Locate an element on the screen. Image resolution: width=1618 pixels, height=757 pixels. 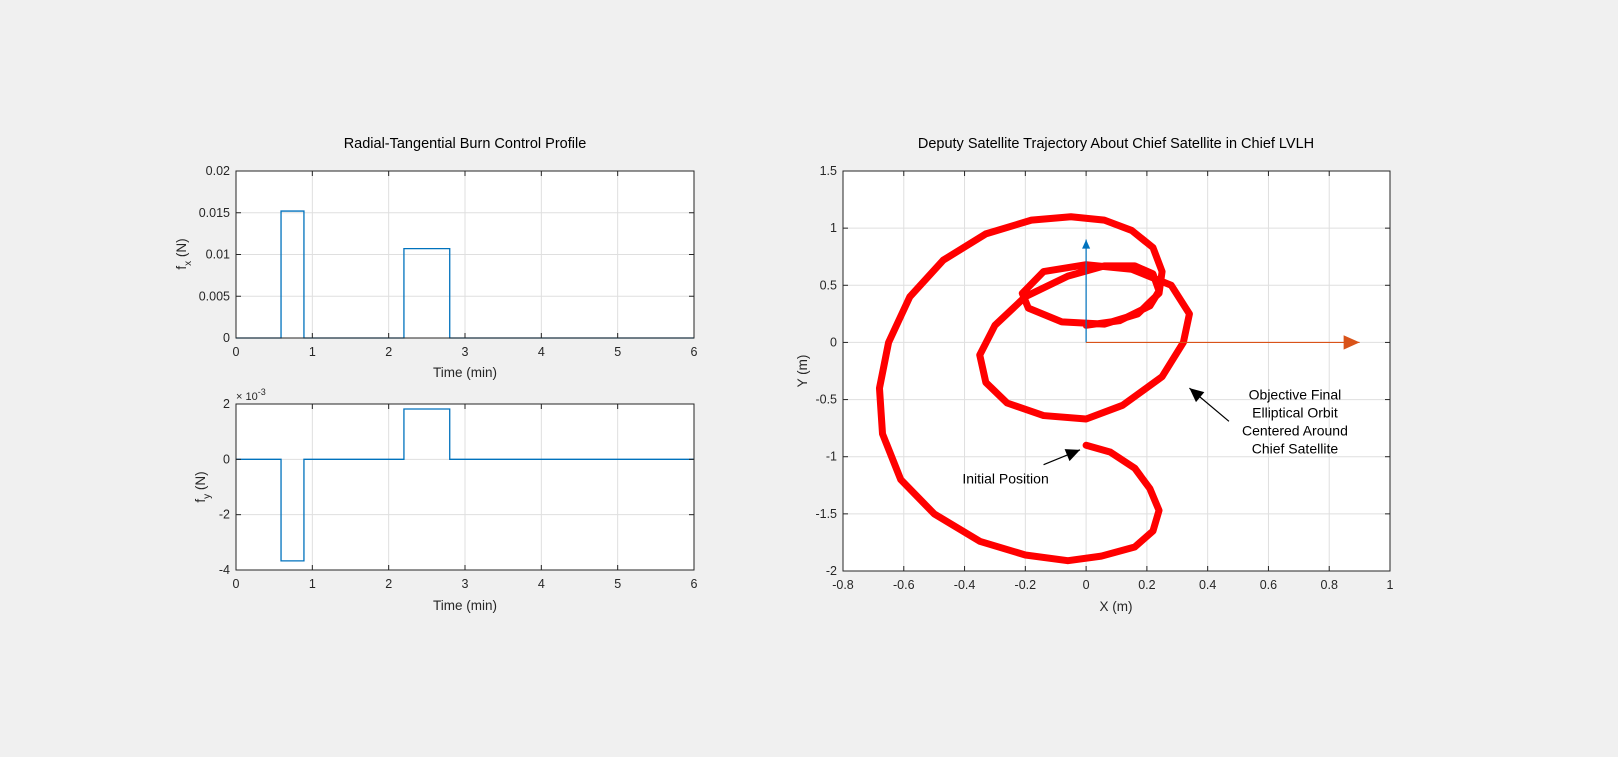
y-tick-label: 0.02 is located at coordinates (218, 171).